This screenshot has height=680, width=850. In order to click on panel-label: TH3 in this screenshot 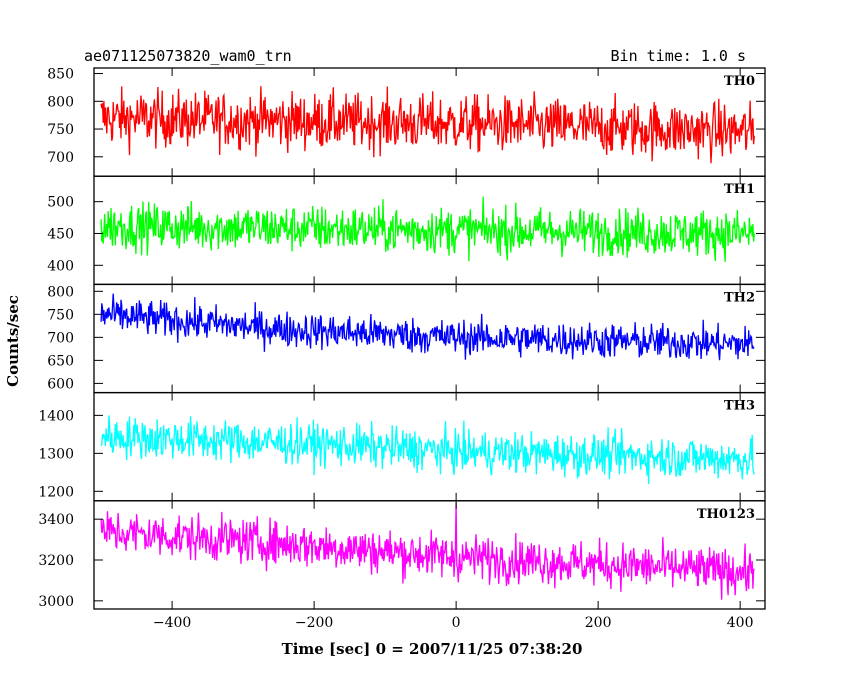, I will do `click(739, 406)`.